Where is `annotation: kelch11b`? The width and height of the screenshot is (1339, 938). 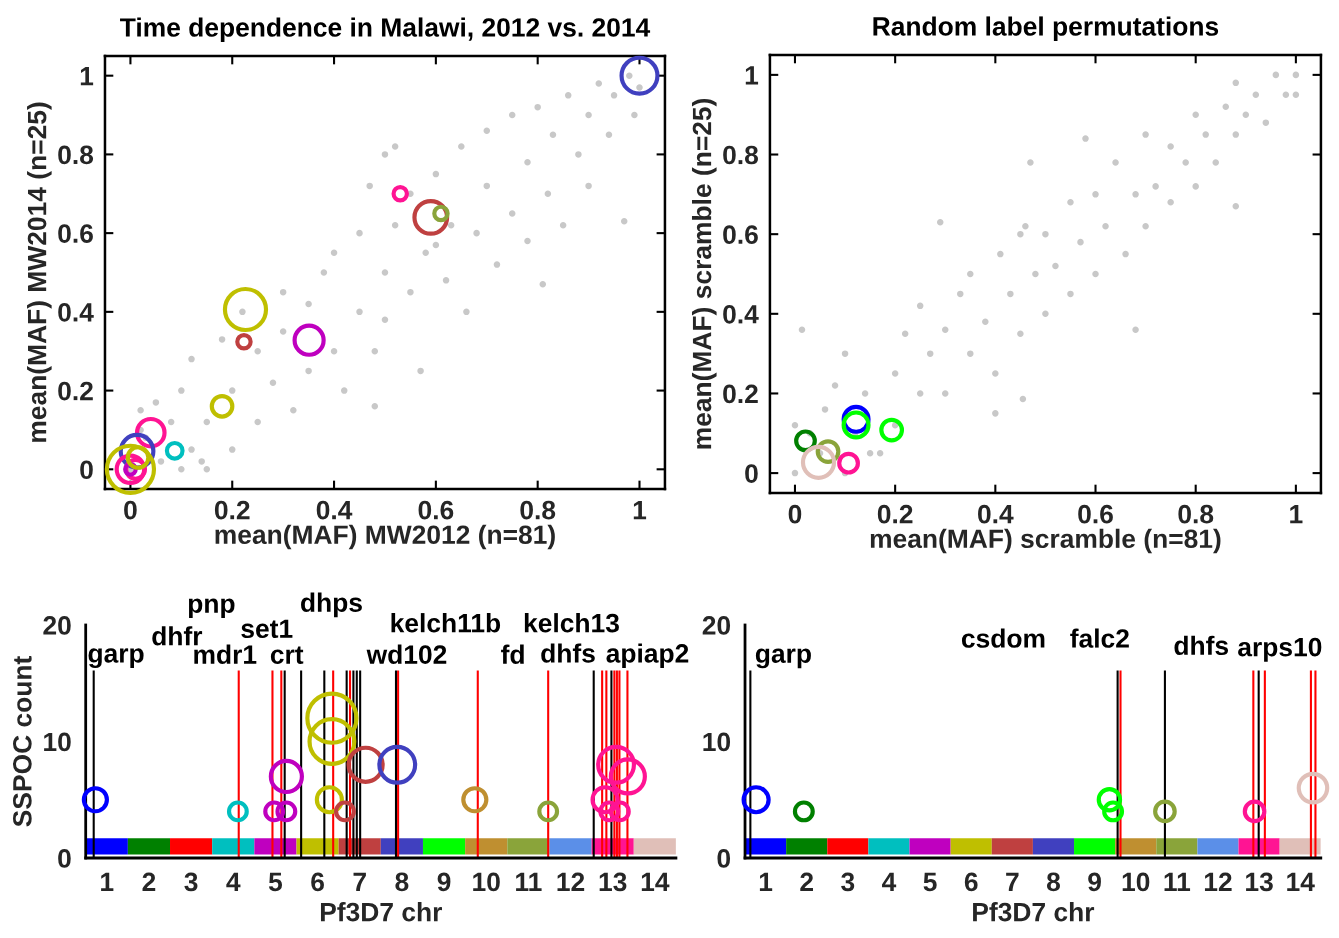 annotation: kelch11b is located at coordinates (446, 623).